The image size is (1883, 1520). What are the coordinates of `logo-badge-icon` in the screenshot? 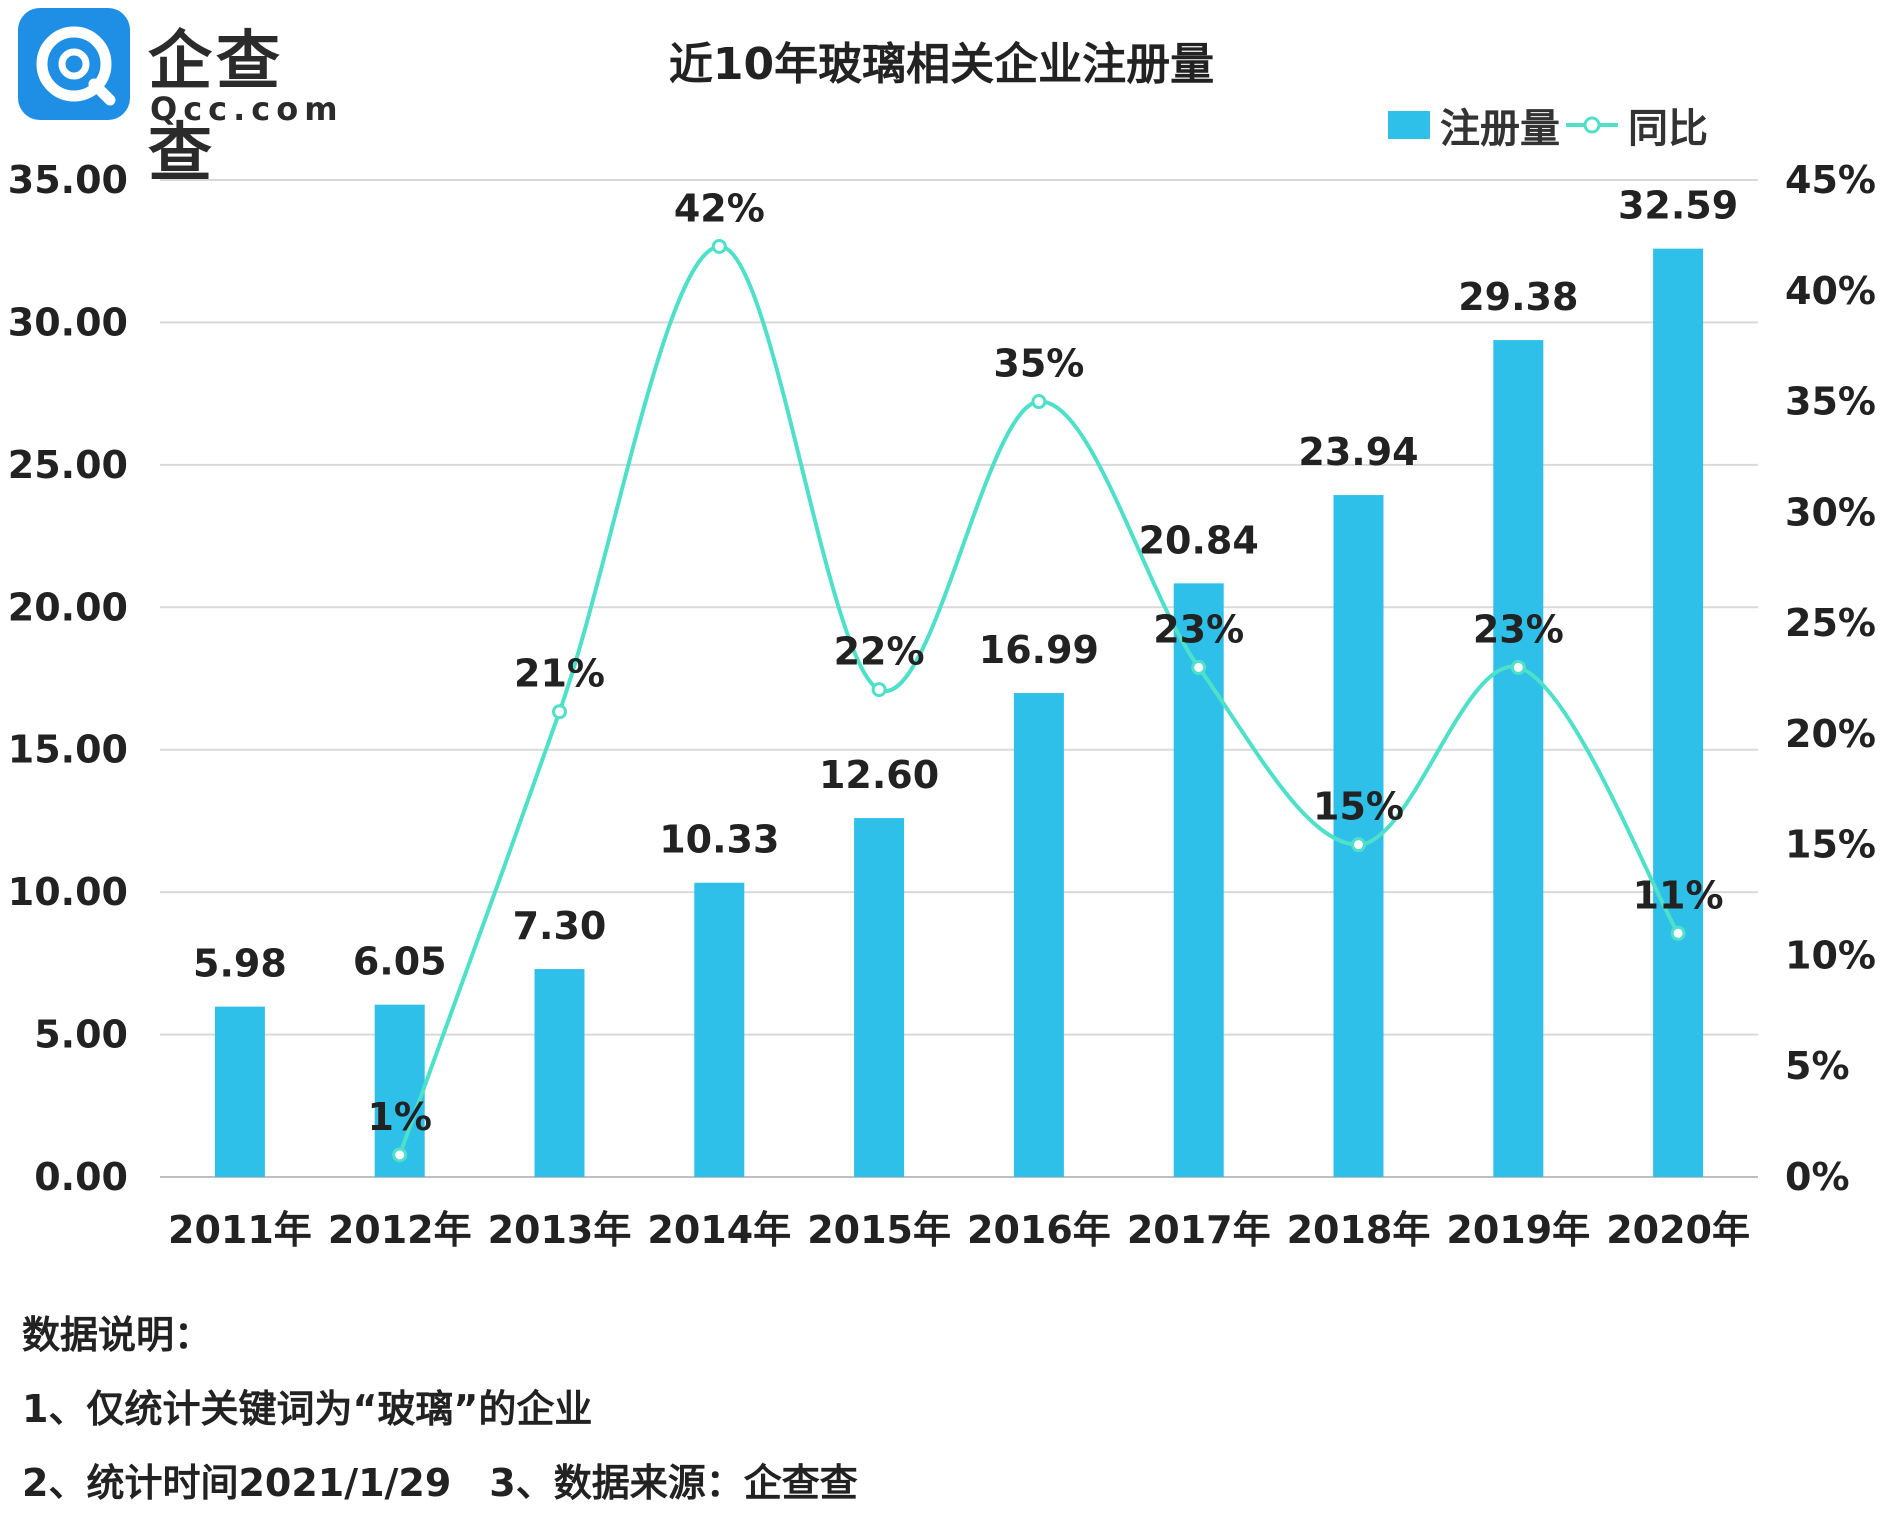 It's located at (74, 64).